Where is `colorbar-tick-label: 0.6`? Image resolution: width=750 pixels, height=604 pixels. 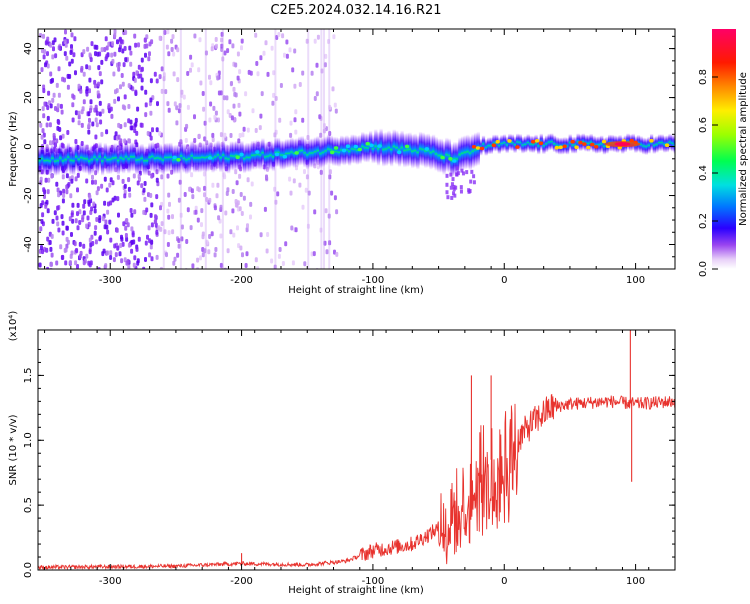
colorbar-tick-label: 0.6 is located at coordinates (703, 125).